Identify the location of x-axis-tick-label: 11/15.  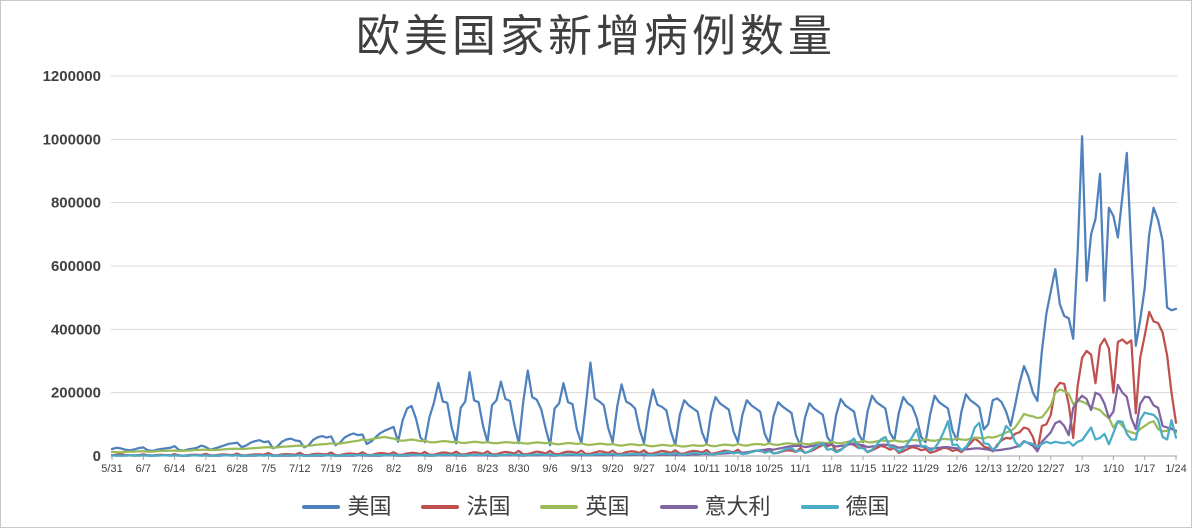
(863, 469).